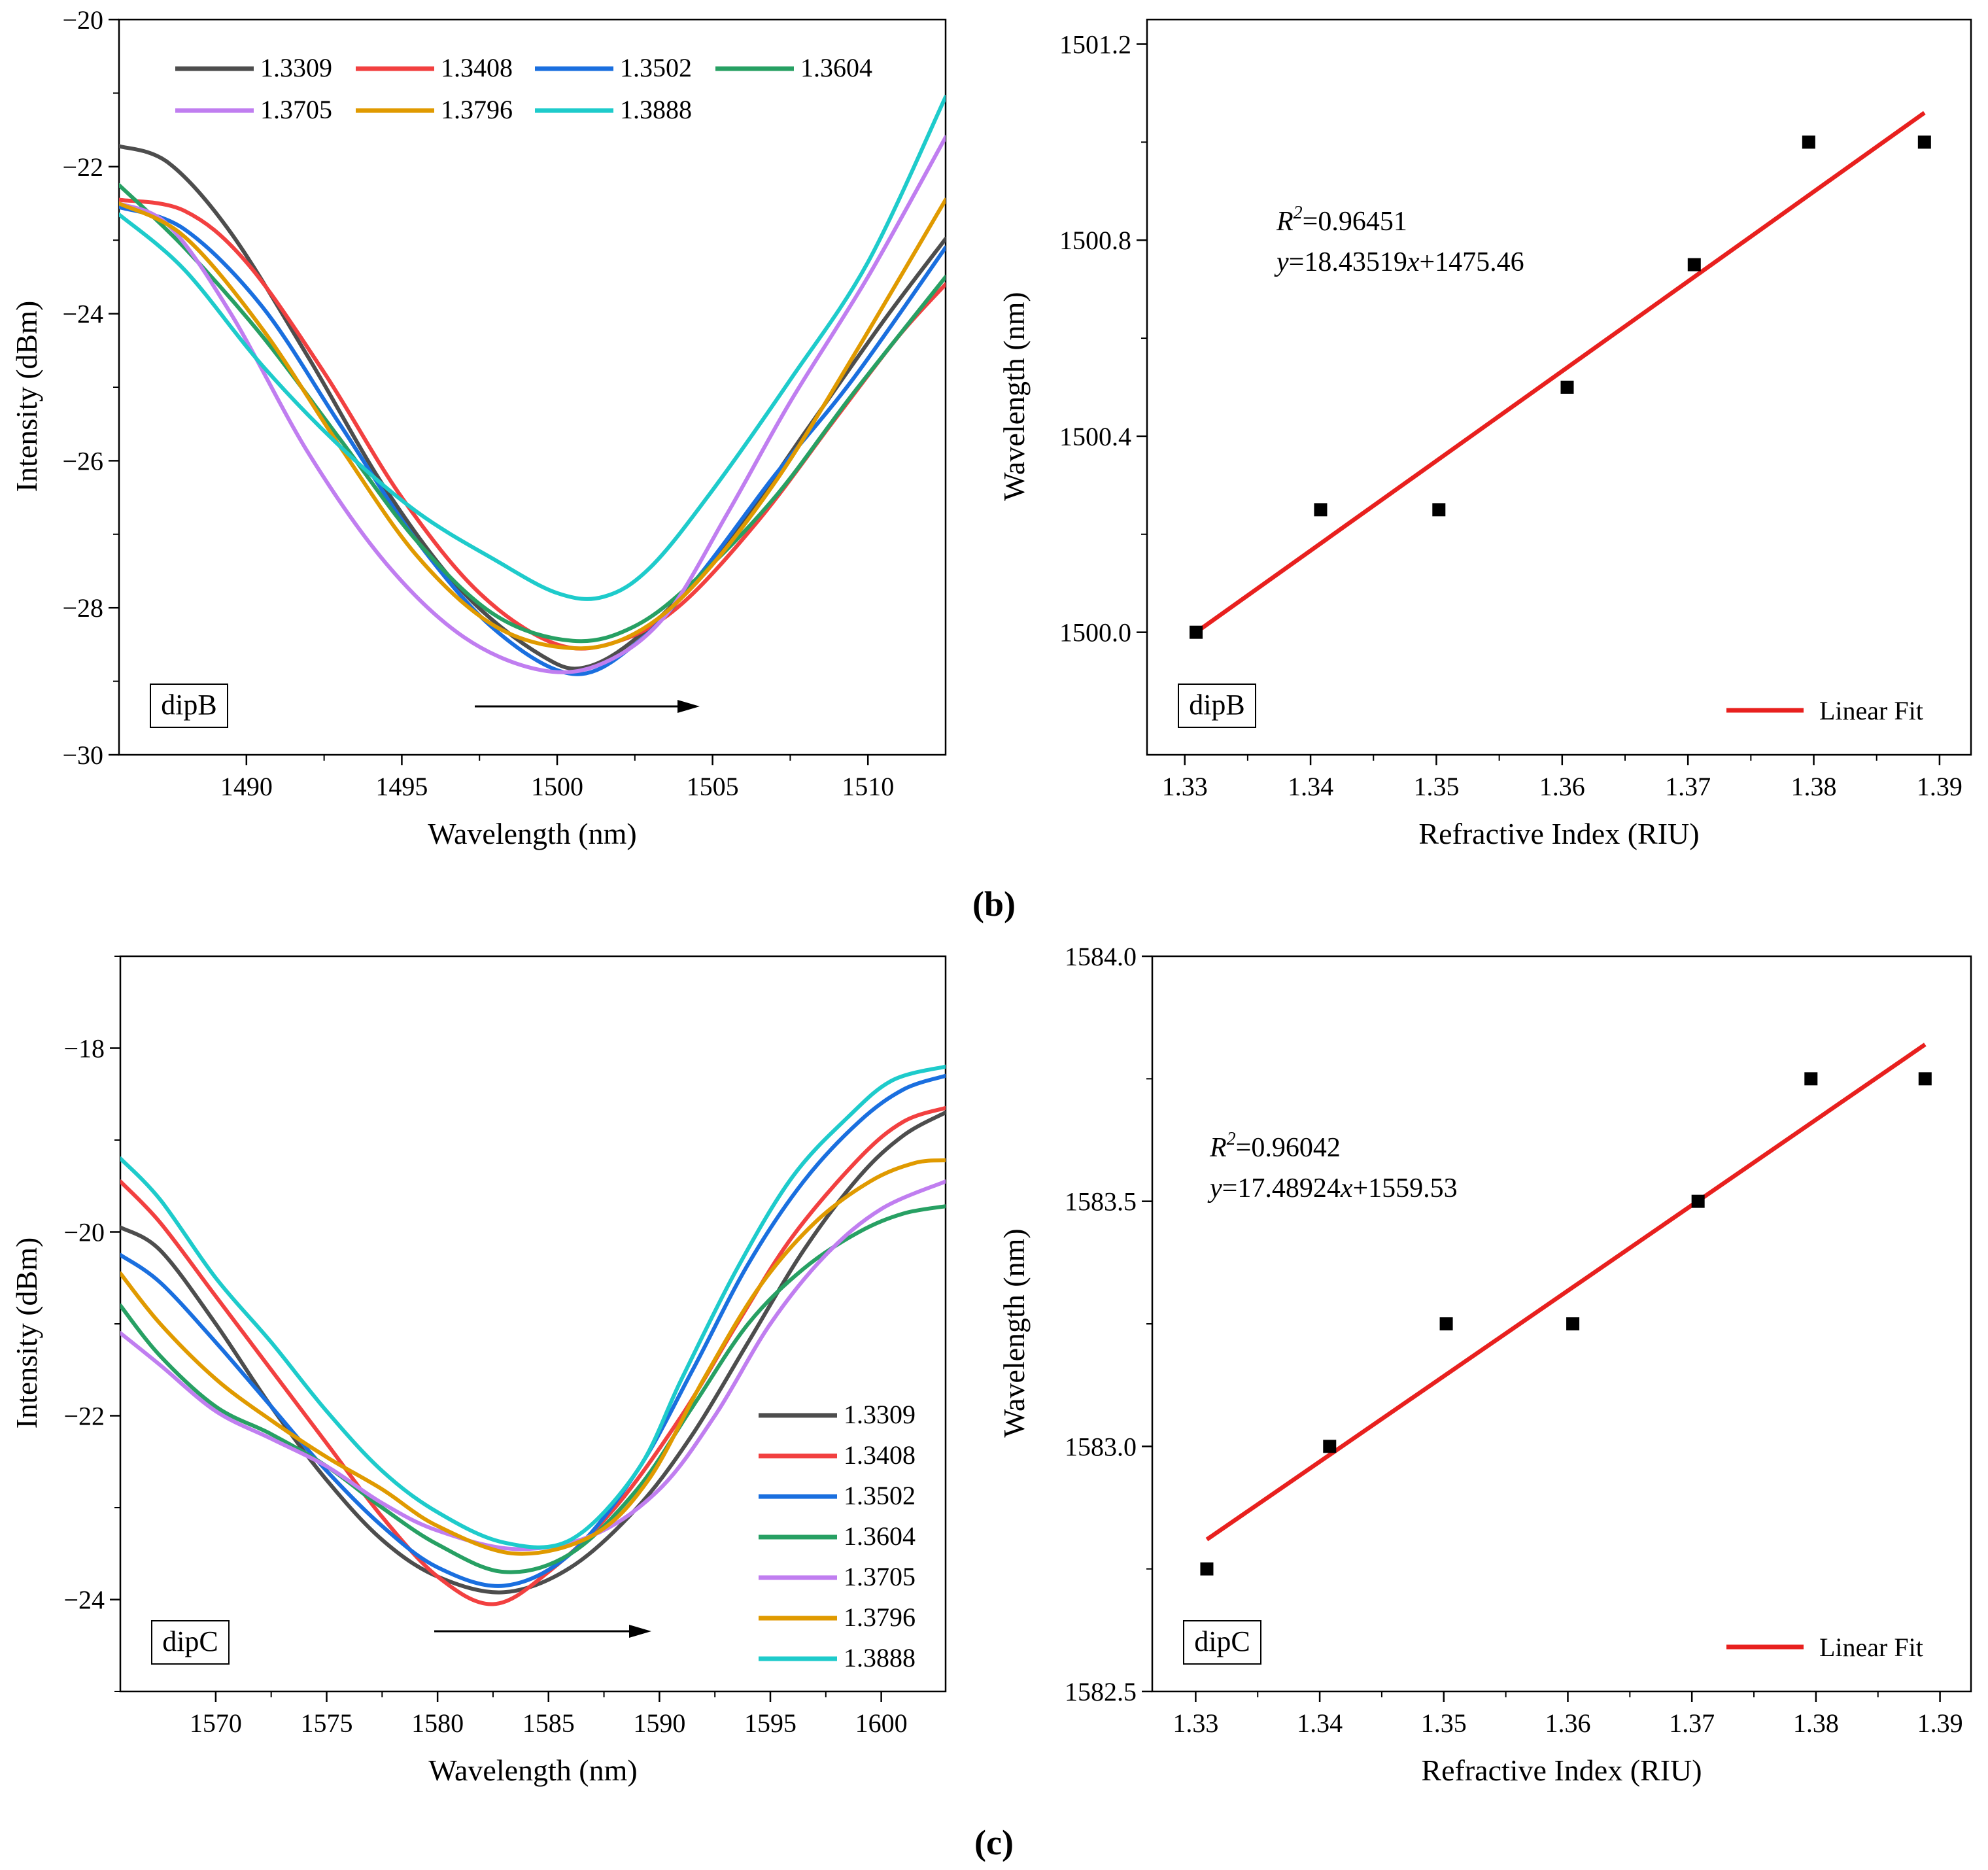 This screenshot has width=1988, height=1870. What do you see at coordinates (1346, 1188) in the screenshot?
I see `eq-x: x` at bounding box center [1346, 1188].